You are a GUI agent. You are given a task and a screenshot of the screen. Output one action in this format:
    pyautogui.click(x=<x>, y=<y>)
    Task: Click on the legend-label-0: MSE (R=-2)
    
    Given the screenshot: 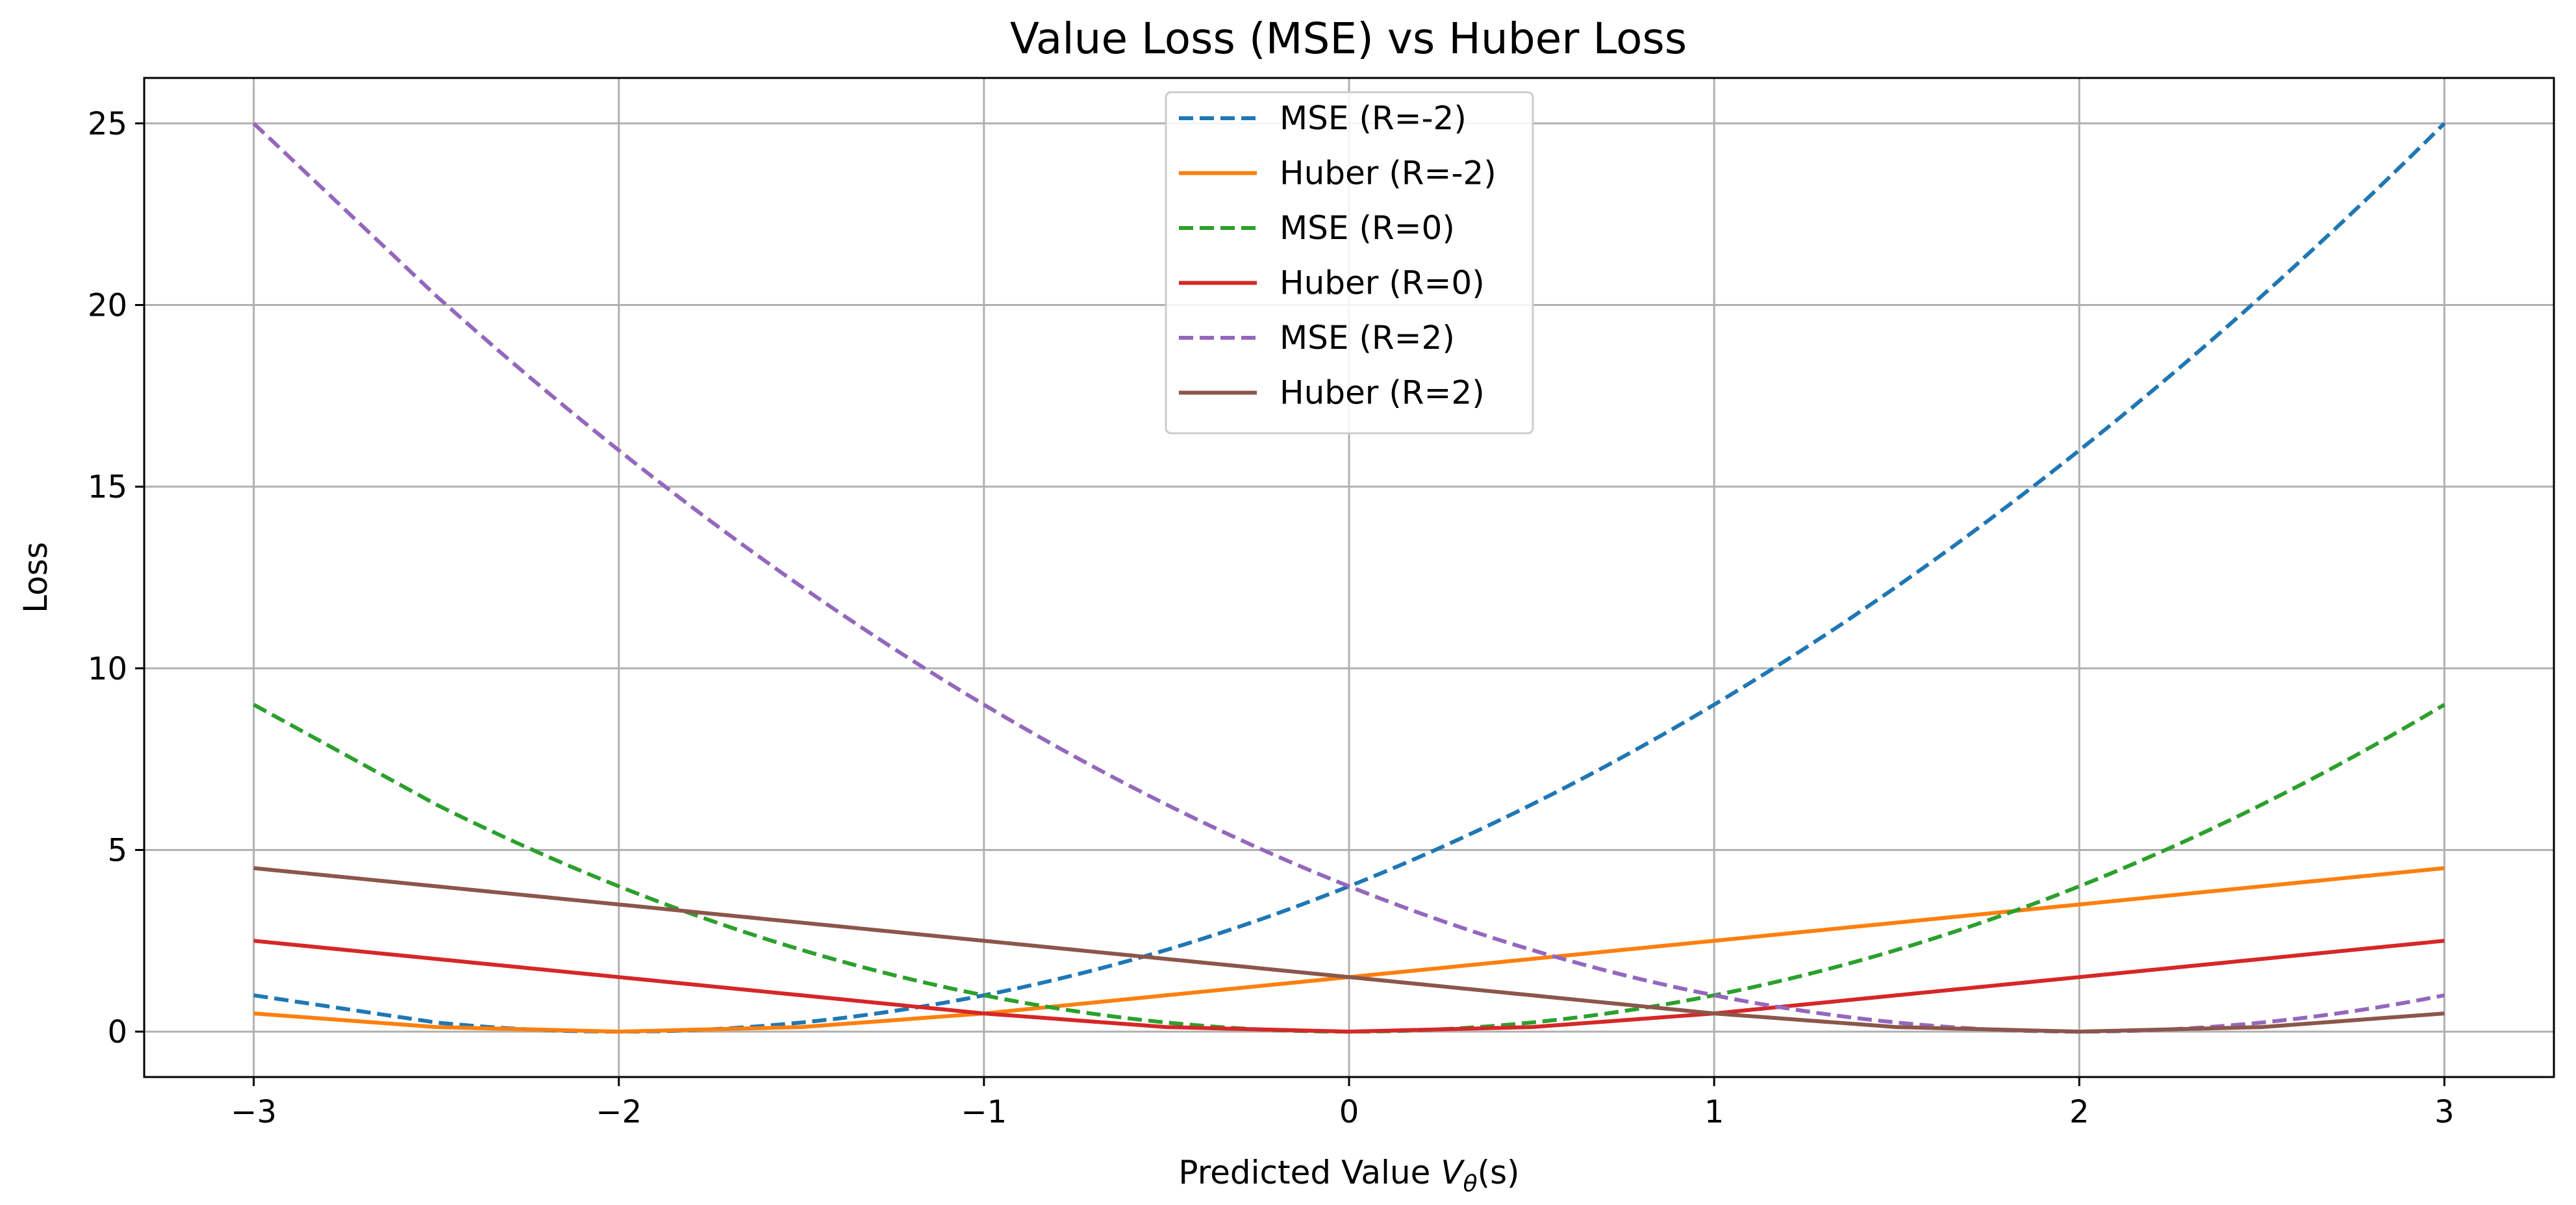 What is the action you would take?
    pyautogui.click(x=1374, y=118)
    